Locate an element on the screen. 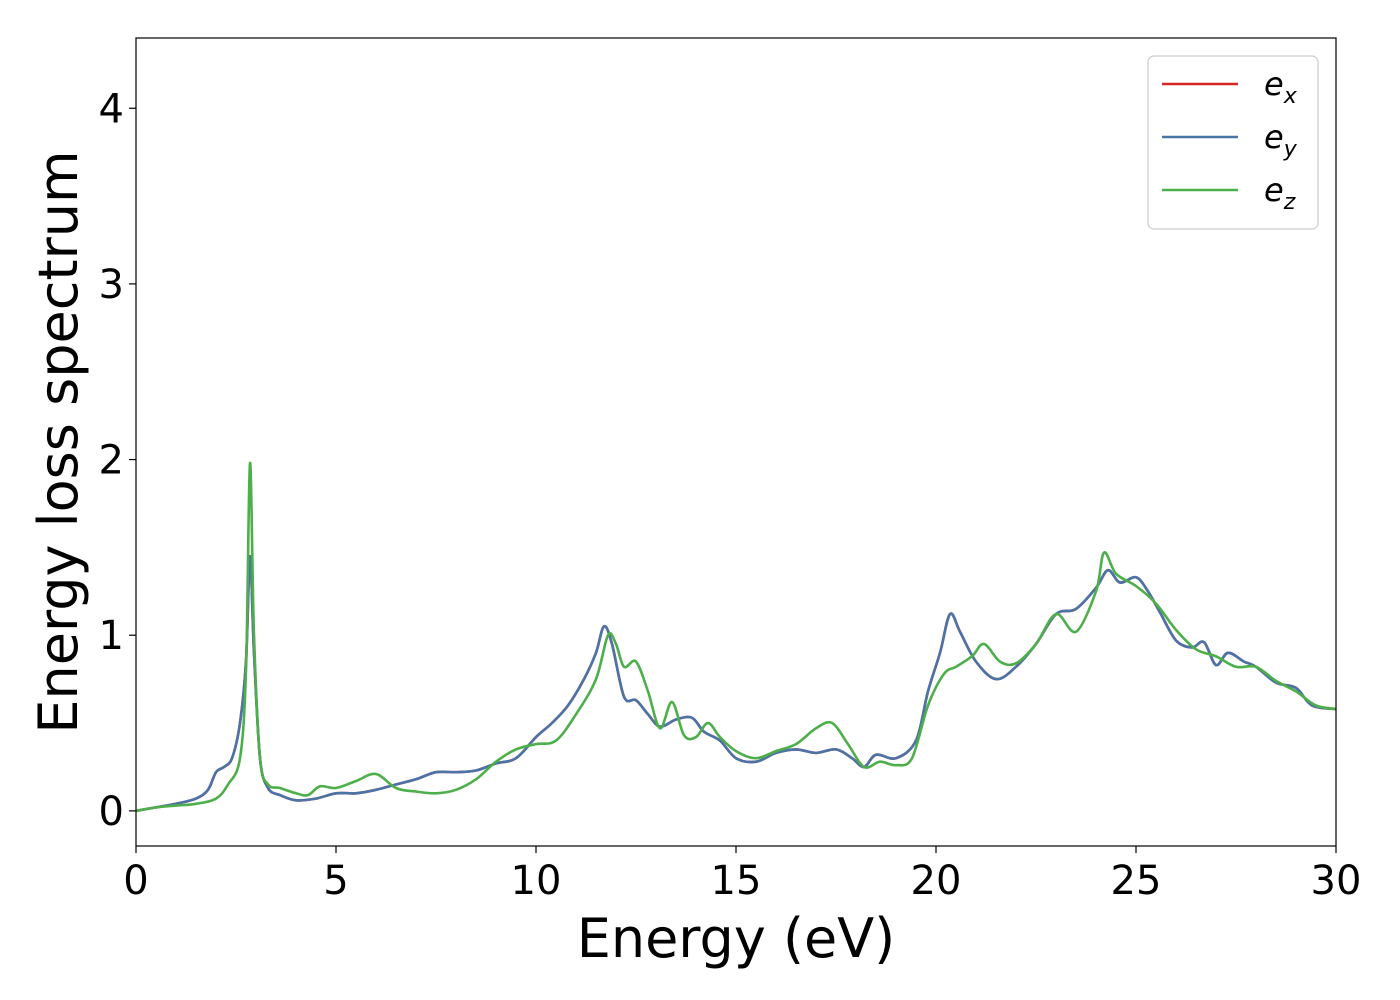  y-axis-ticks: 0 1 2 3 4 is located at coordinates (117, 460).